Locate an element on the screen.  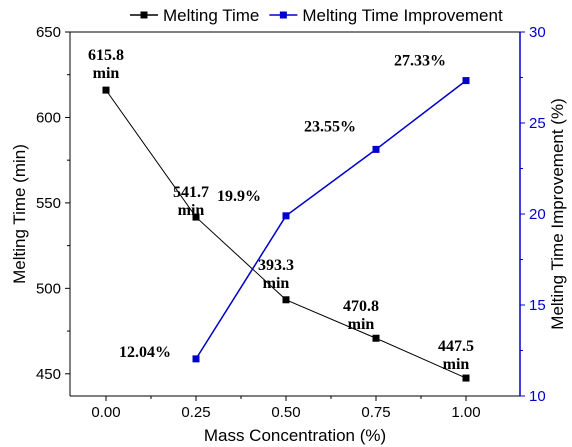
right-y-tick-label: 30 is located at coordinates (537, 32).